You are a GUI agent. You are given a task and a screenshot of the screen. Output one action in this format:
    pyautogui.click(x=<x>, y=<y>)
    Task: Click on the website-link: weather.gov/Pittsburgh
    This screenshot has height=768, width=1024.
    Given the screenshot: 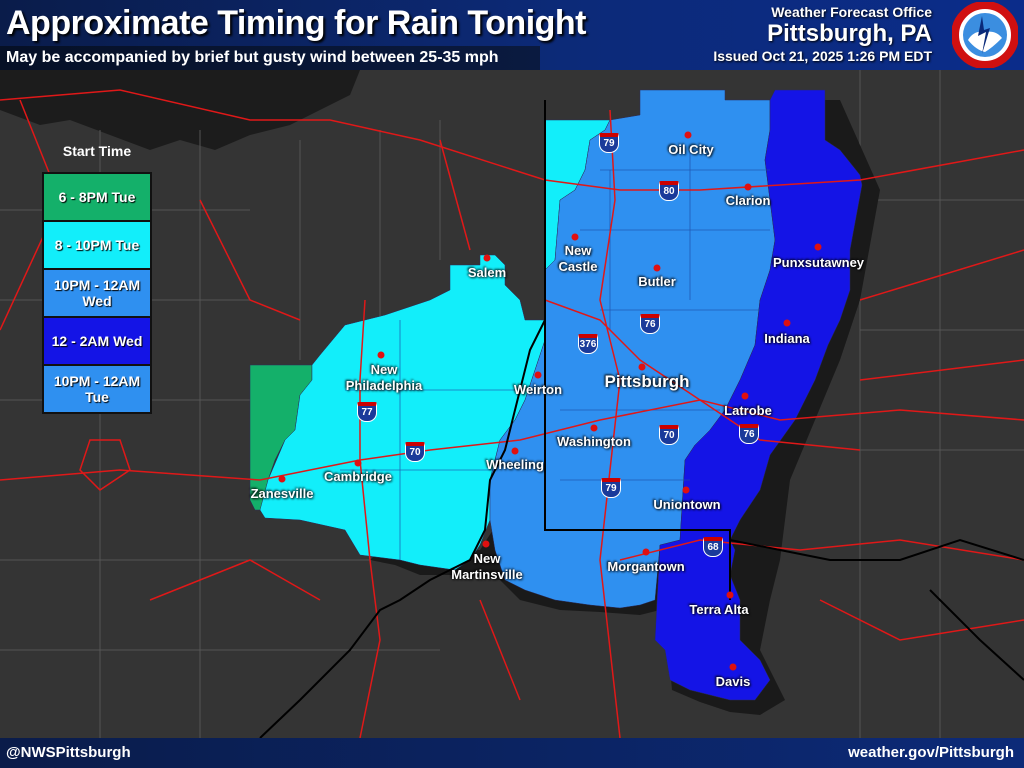 What is the action you would take?
    pyautogui.click(x=931, y=752)
    